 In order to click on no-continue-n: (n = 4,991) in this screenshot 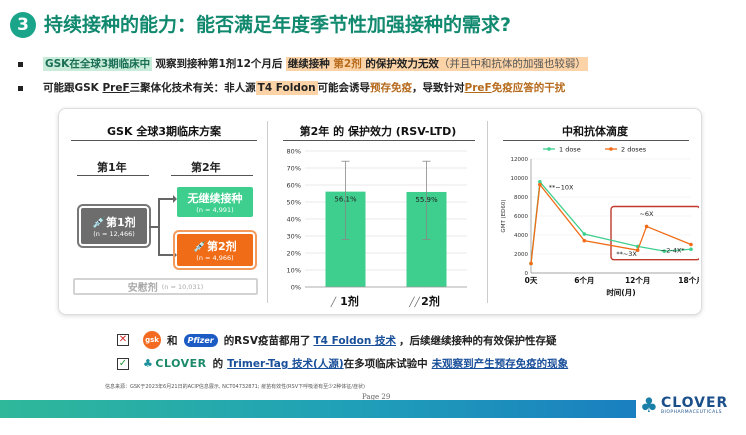, I will do `click(215, 210)`.